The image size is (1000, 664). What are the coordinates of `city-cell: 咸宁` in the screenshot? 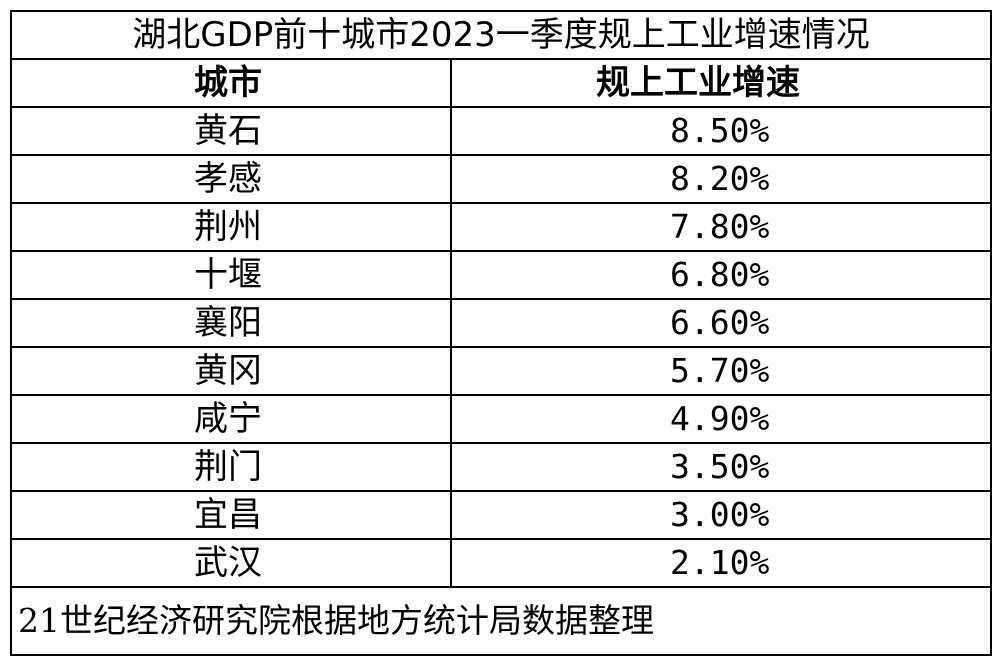 It's located at (231, 419).